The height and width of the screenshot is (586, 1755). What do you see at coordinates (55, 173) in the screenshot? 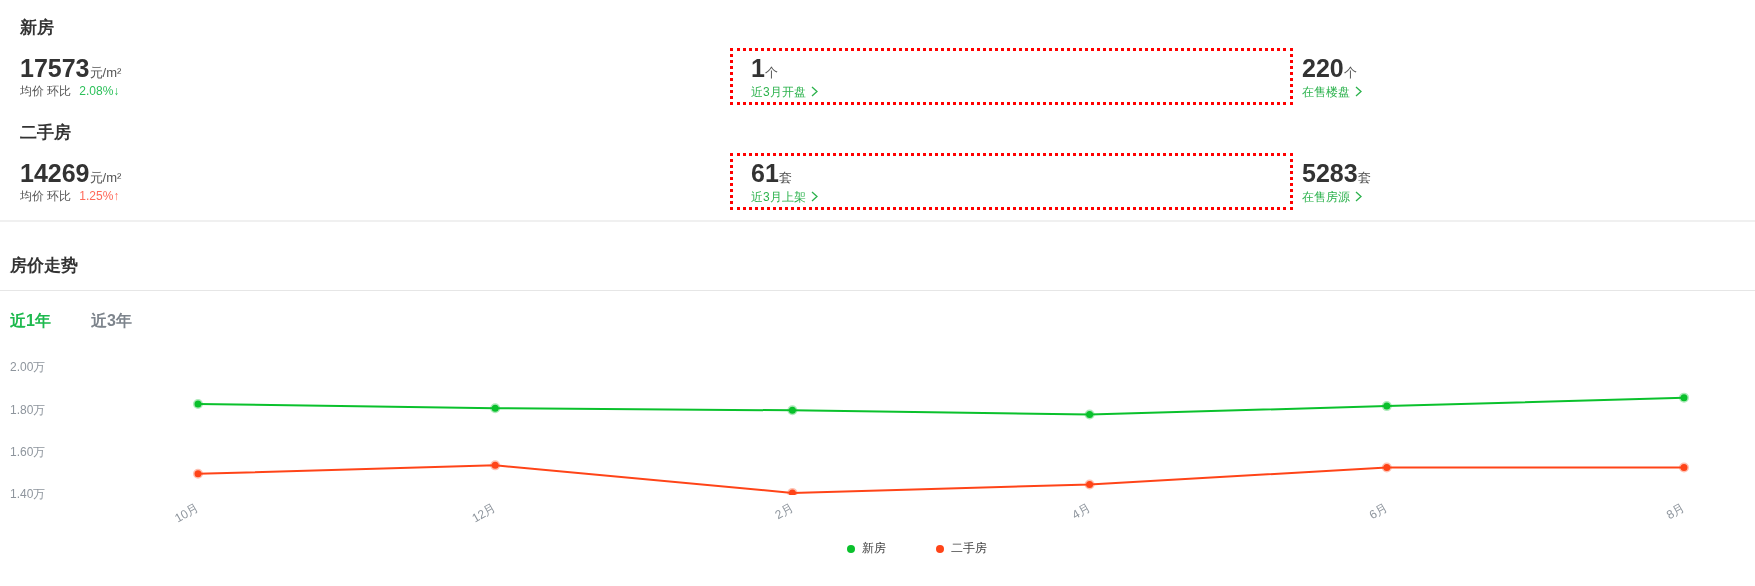
I see `text: 14269` at bounding box center [55, 173].